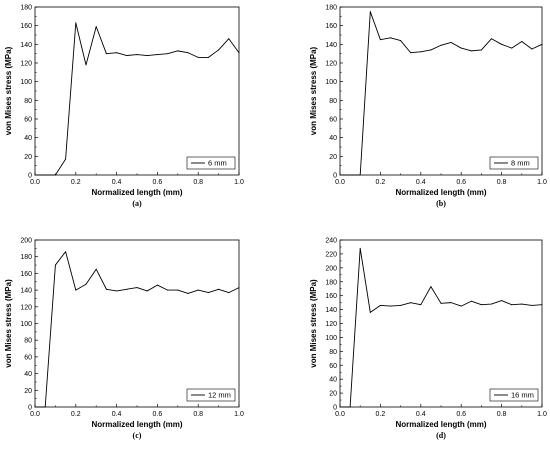  Describe the element at coordinates (340, 182) in the screenshot. I see `x-tick-label: 0.0` at that location.